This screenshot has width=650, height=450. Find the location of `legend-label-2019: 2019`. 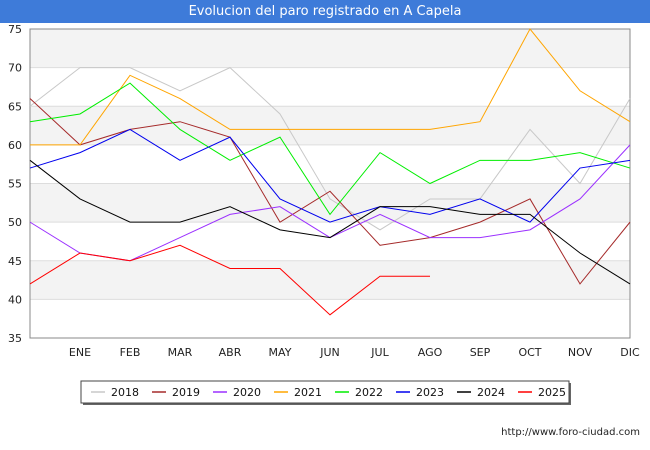

legend-label-2019: 2019 is located at coordinates (186, 392).